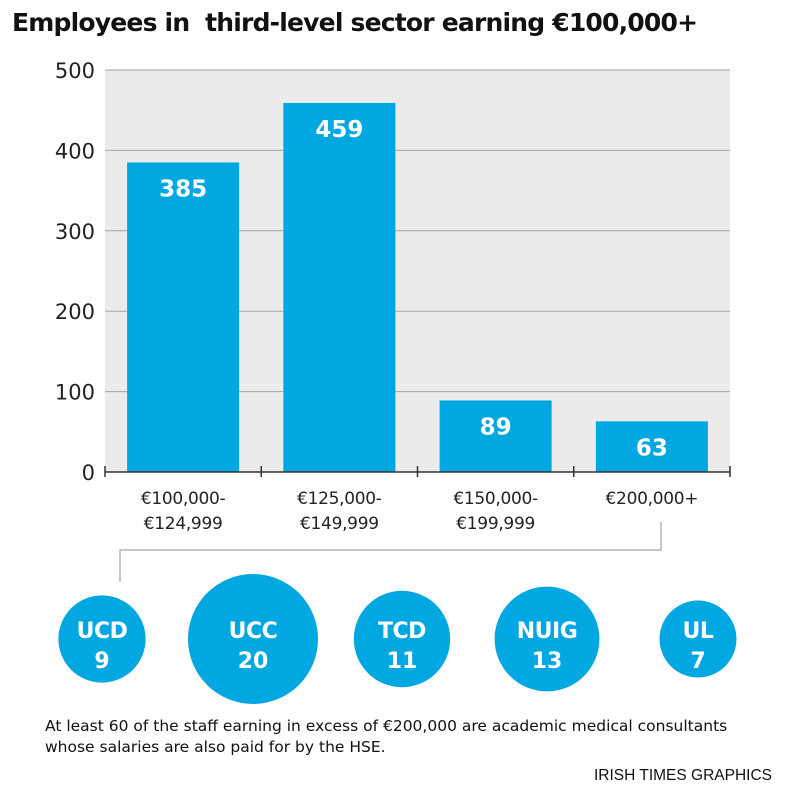 This screenshot has width=800, height=800. Describe the element at coordinates (495, 524) in the screenshot. I see `x-category-label: €199,999` at that location.